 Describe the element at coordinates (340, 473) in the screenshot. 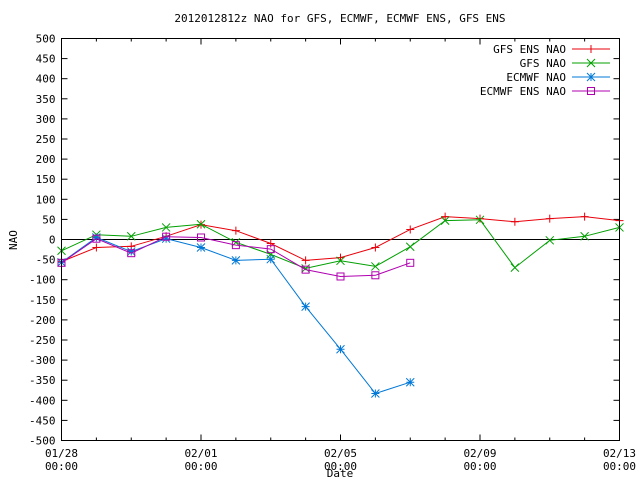

I see `x-axis-label: Date` at that location.